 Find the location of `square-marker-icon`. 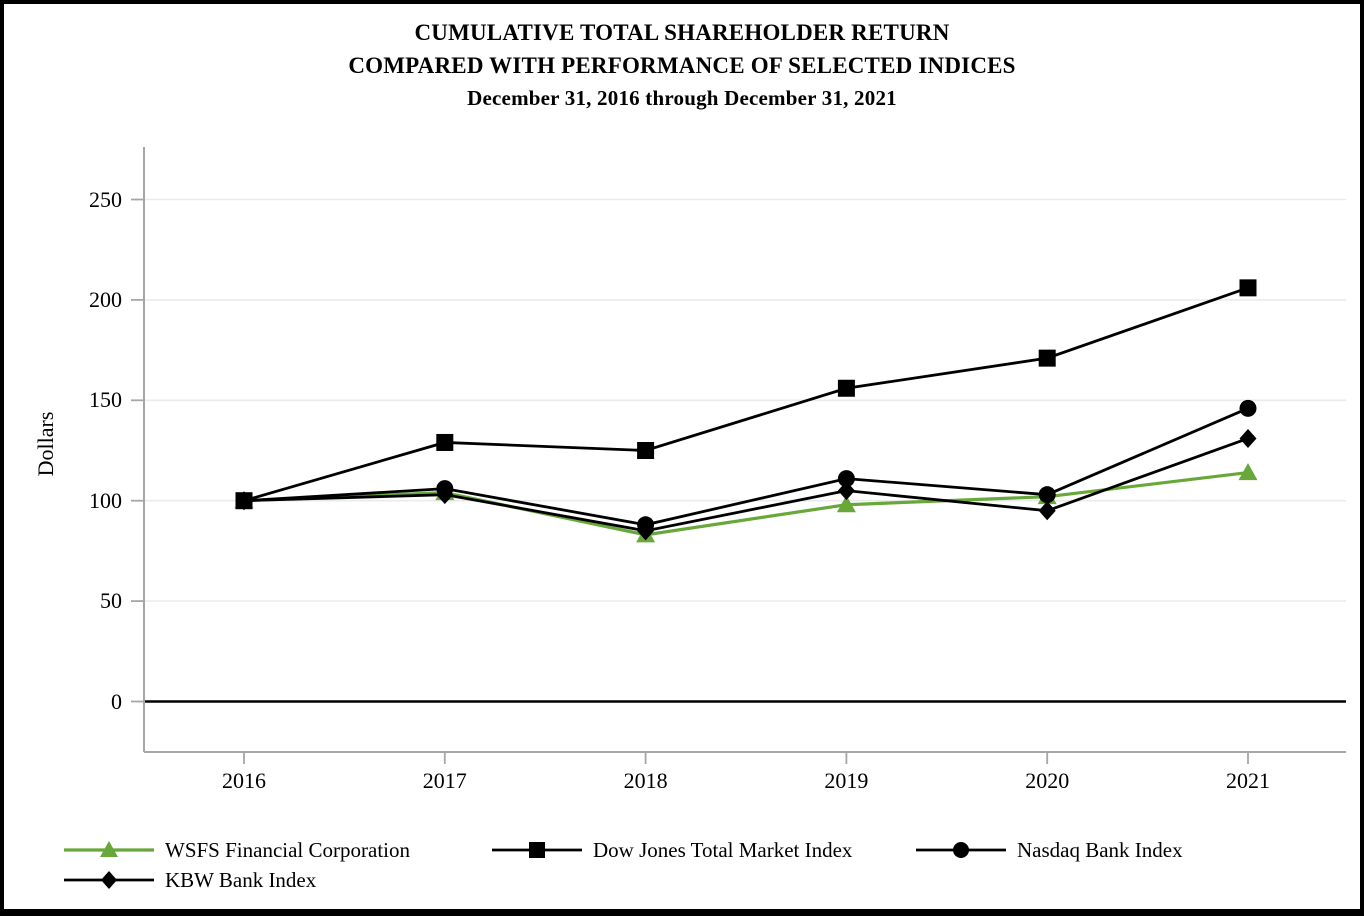

square-marker-icon is located at coordinates (537, 850).